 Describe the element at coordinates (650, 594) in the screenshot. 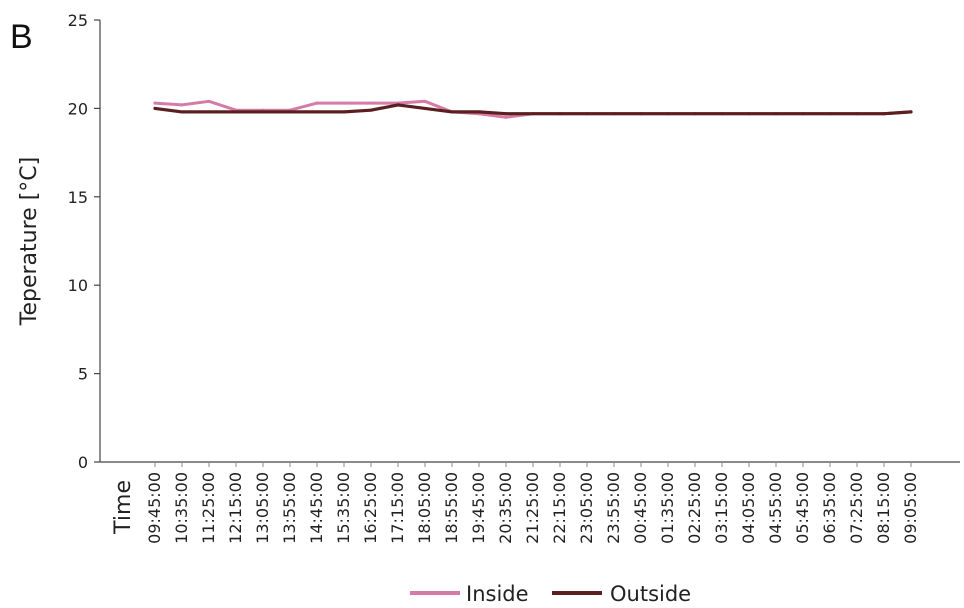

I see `legend-label-outside: Outside` at that location.